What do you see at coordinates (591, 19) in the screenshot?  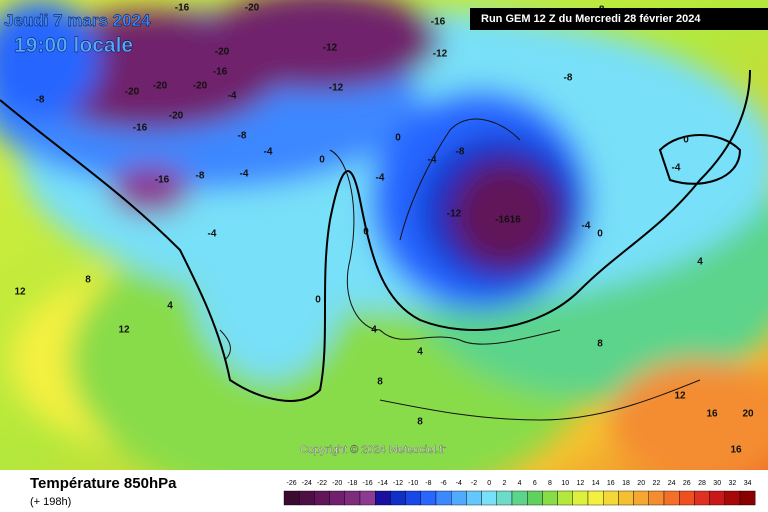 I see `run-info: Run GEM 12 Z du Mercredi 28 février 2024` at bounding box center [591, 19].